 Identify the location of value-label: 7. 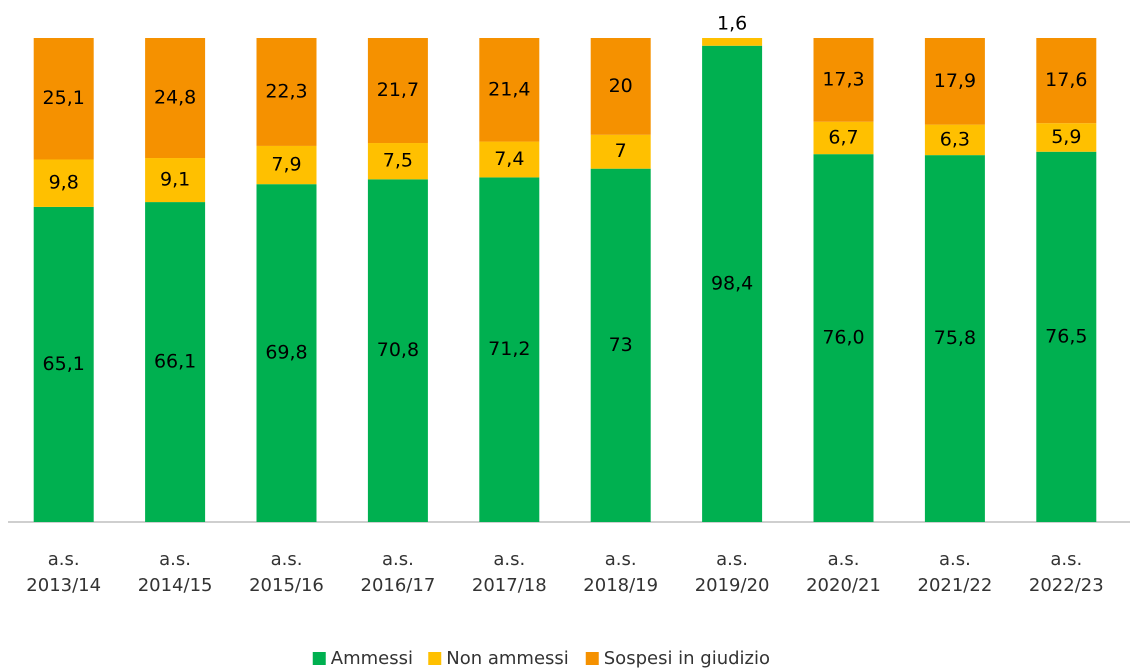
(621, 151).